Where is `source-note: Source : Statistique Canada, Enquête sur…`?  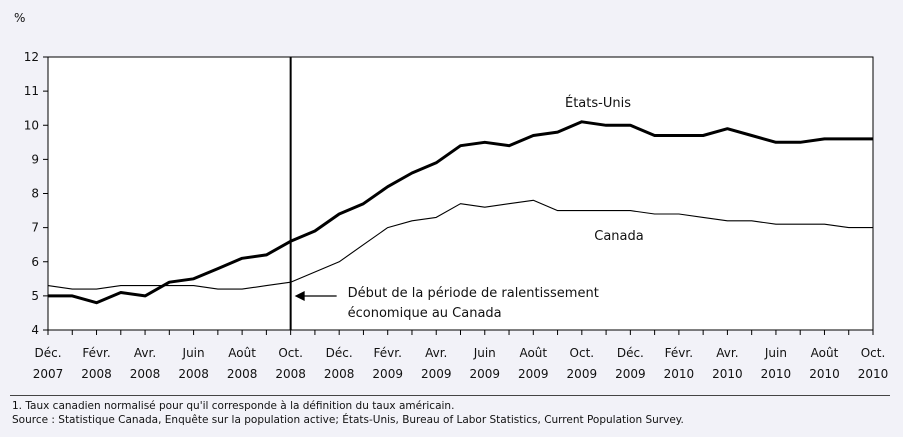 source-note: Source : Statistique Canada, Enquête sur… is located at coordinates (348, 420).